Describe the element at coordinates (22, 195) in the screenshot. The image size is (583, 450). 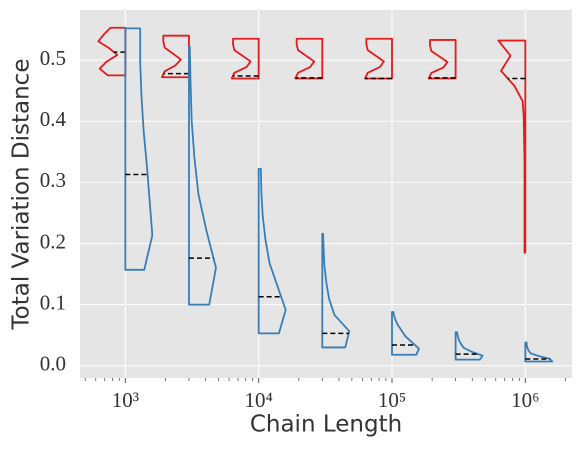
I see `y-axis-title: Total Variation Distance` at that location.